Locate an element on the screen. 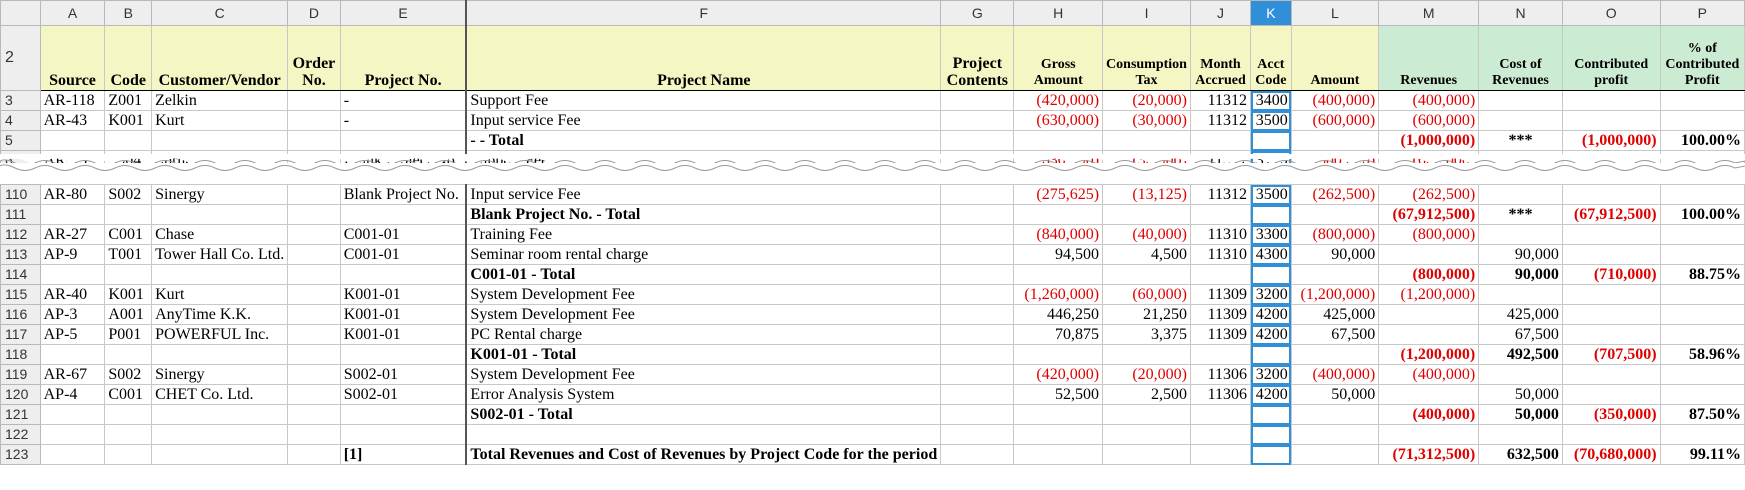  cell-f: Training Fee is located at coordinates (703, 234).